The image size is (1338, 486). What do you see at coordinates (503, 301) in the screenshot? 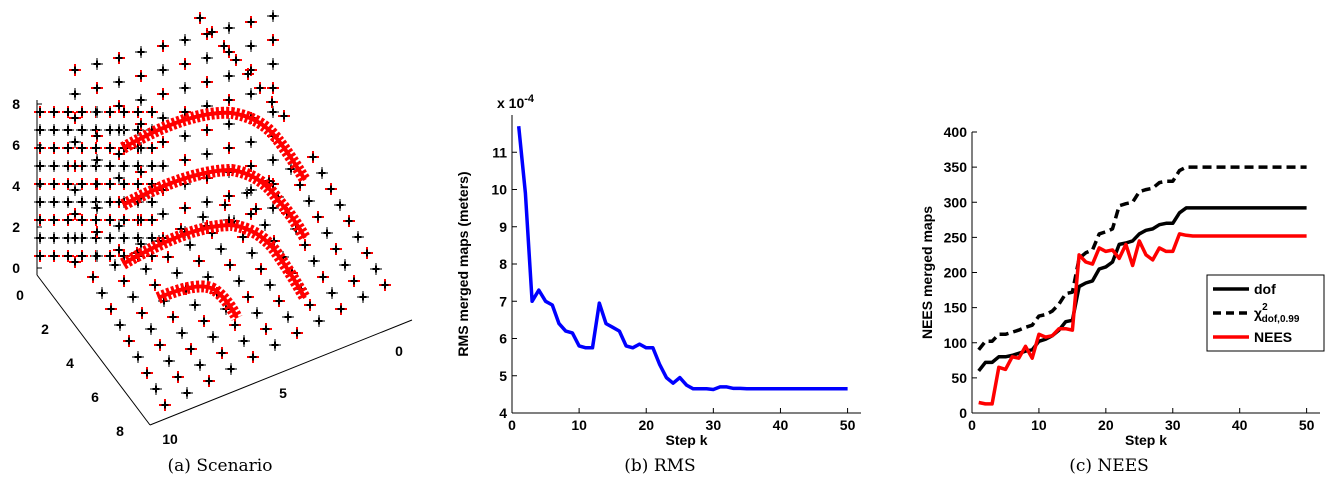
I see `y-tick-label: 7` at bounding box center [503, 301].